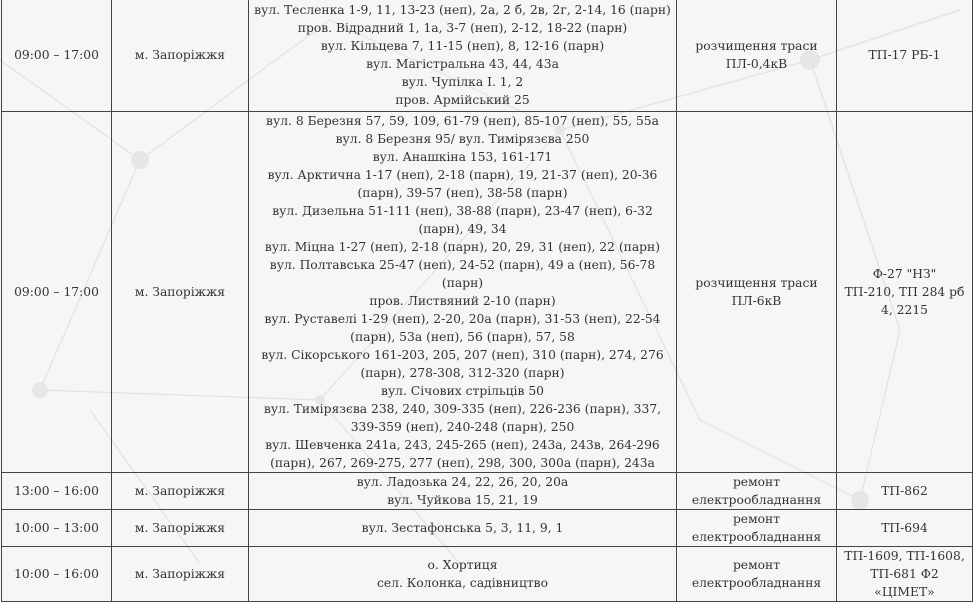 Image resolution: width=973 pixels, height=602 pixels. What do you see at coordinates (462, 139) in the screenshot?
I see `addresses-cell-line: вул. 8 Березня 95/ вул. Тимірязєва 250` at bounding box center [462, 139].